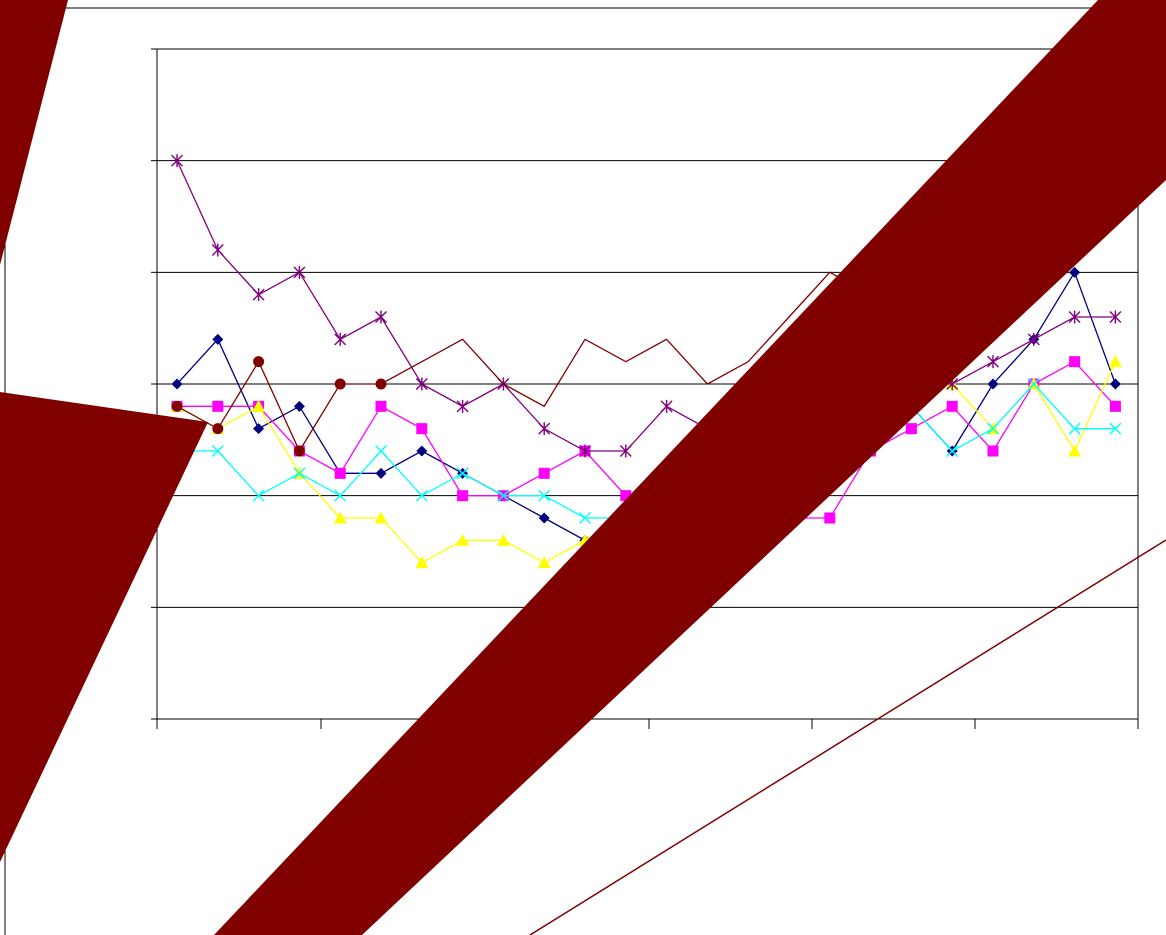 The image size is (1166, 935). Describe the element at coordinates (104, 627) in the screenshot. I see `overlay-shape-left-wedge` at that location.